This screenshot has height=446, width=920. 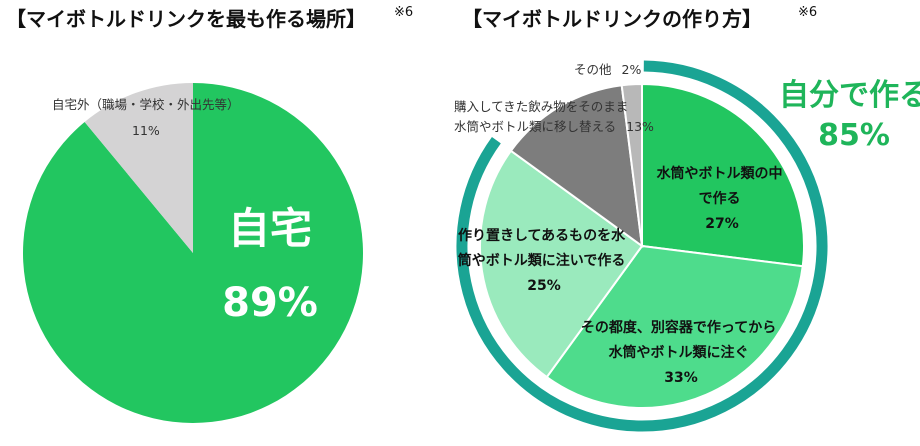 I want to click on left-chart-note: ※6, so click(x=403, y=12).